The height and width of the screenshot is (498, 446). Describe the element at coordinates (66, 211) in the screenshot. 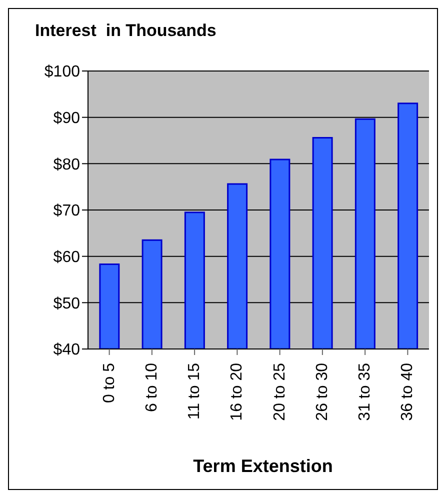

I see `y-tick-label: $70` at that location.